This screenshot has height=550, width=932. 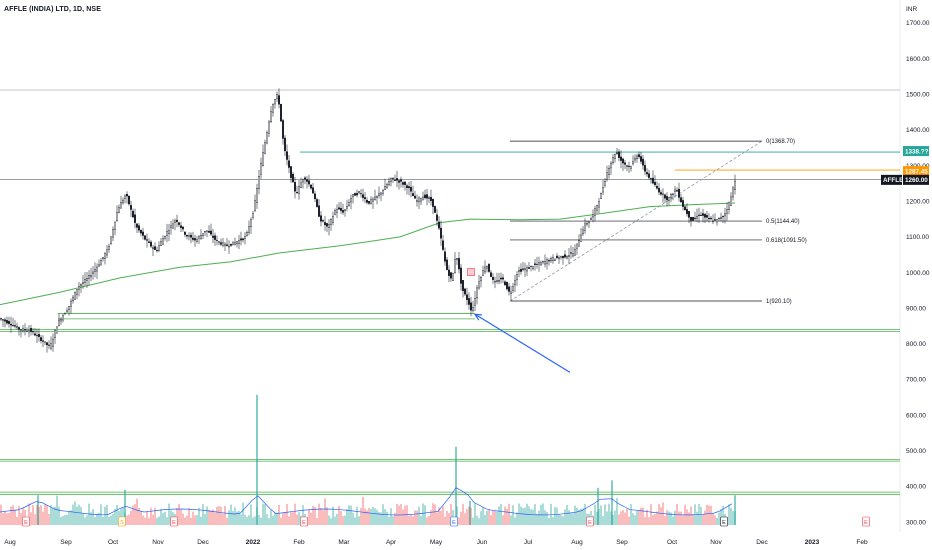 I want to click on time-tick-label: Sep, so click(x=622, y=542).